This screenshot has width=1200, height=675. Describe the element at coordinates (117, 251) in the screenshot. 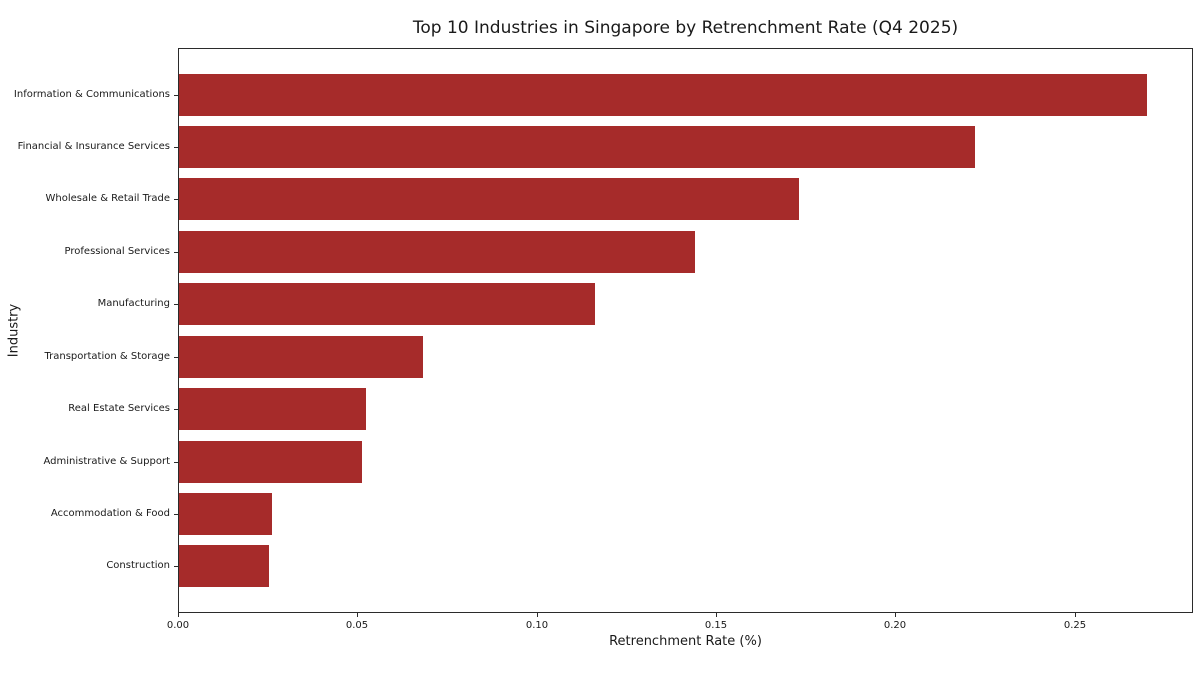

I see `y-tick-label: Professional Services` at that location.